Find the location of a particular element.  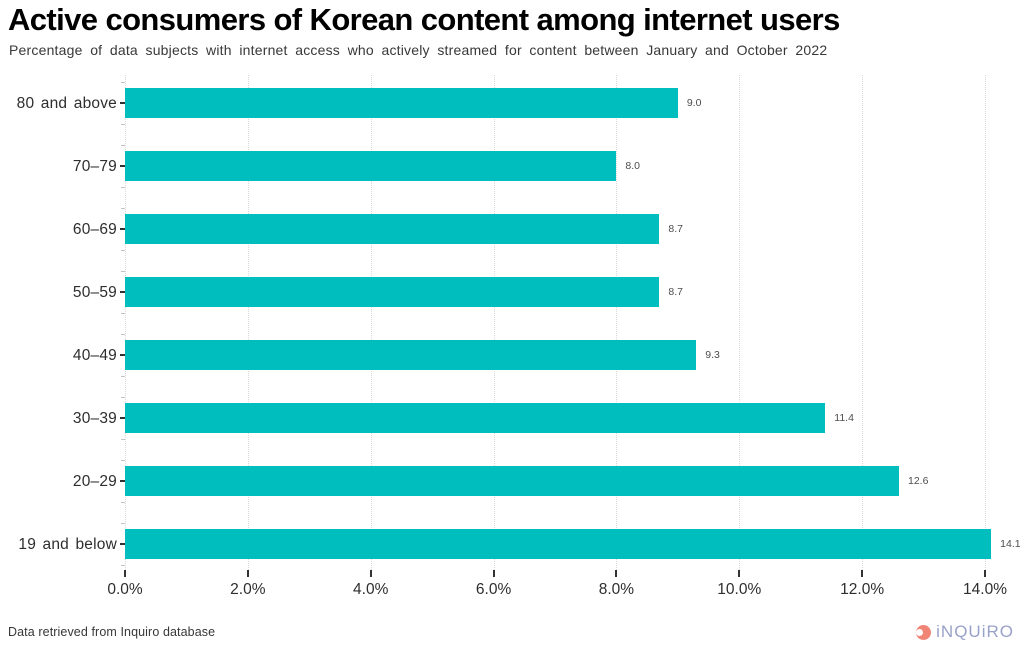

inquiro-logo-icon is located at coordinates (924, 632).